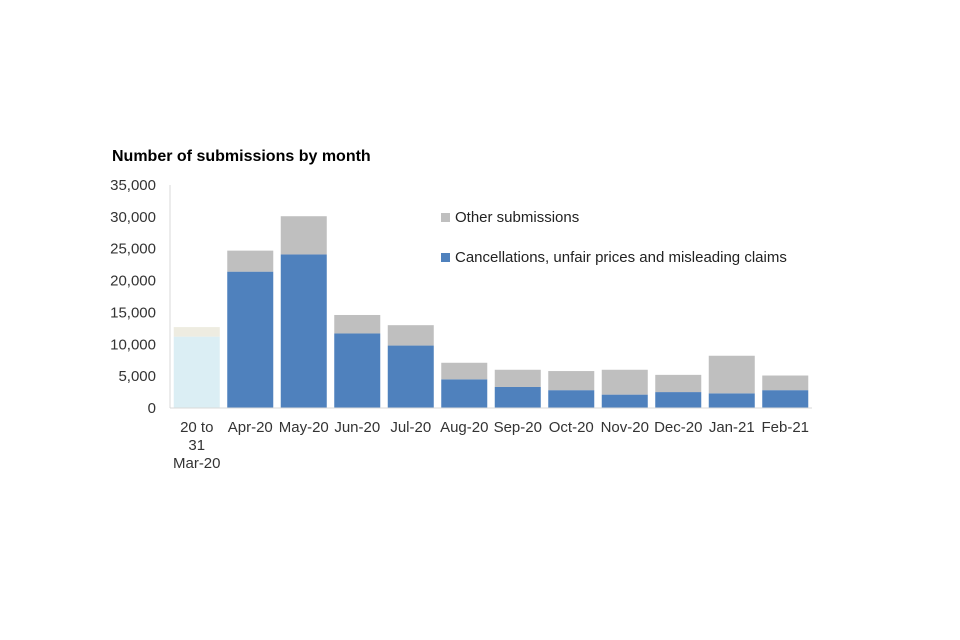 The width and height of the screenshot is (960, 640). What do you see at coordinates (197, 445) in the screenshot?
I see `x-tick-label: 20 to 31 Mar-20` at bounding box center [197, 445].